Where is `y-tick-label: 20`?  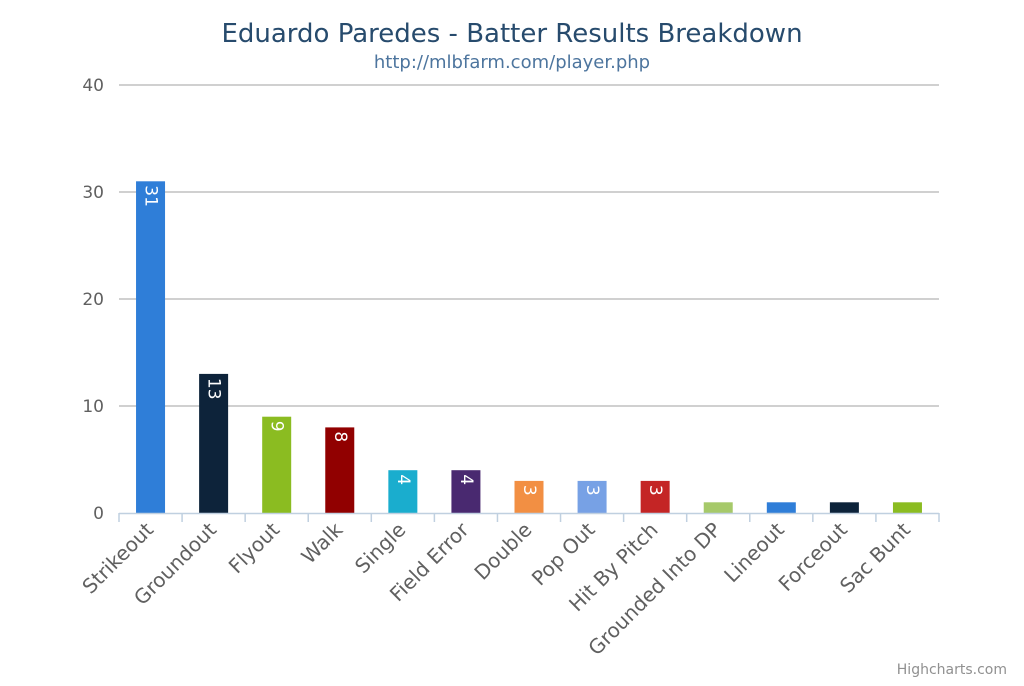 y-tick-label: 20 is located at coordinates (93, 300).